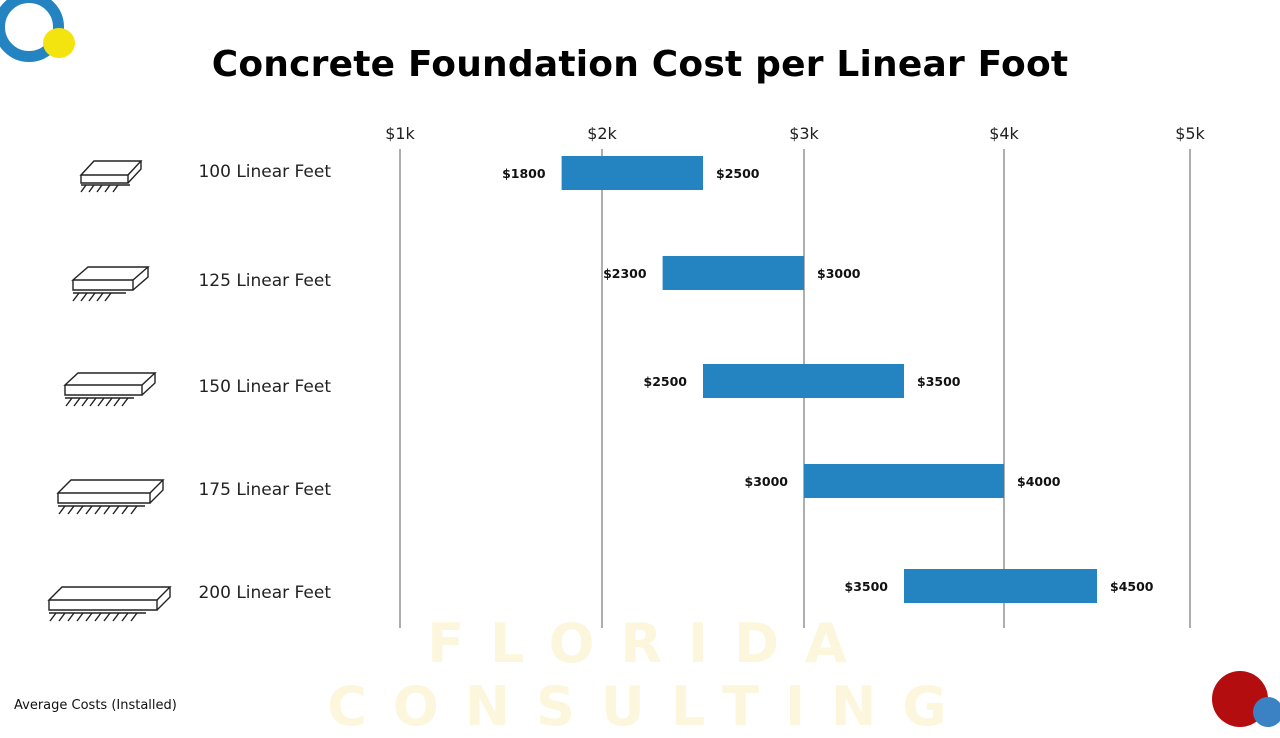  Describe the element at coordinates (939, 381) in the screenshot. I see `high-value-label: $3500` at that location.